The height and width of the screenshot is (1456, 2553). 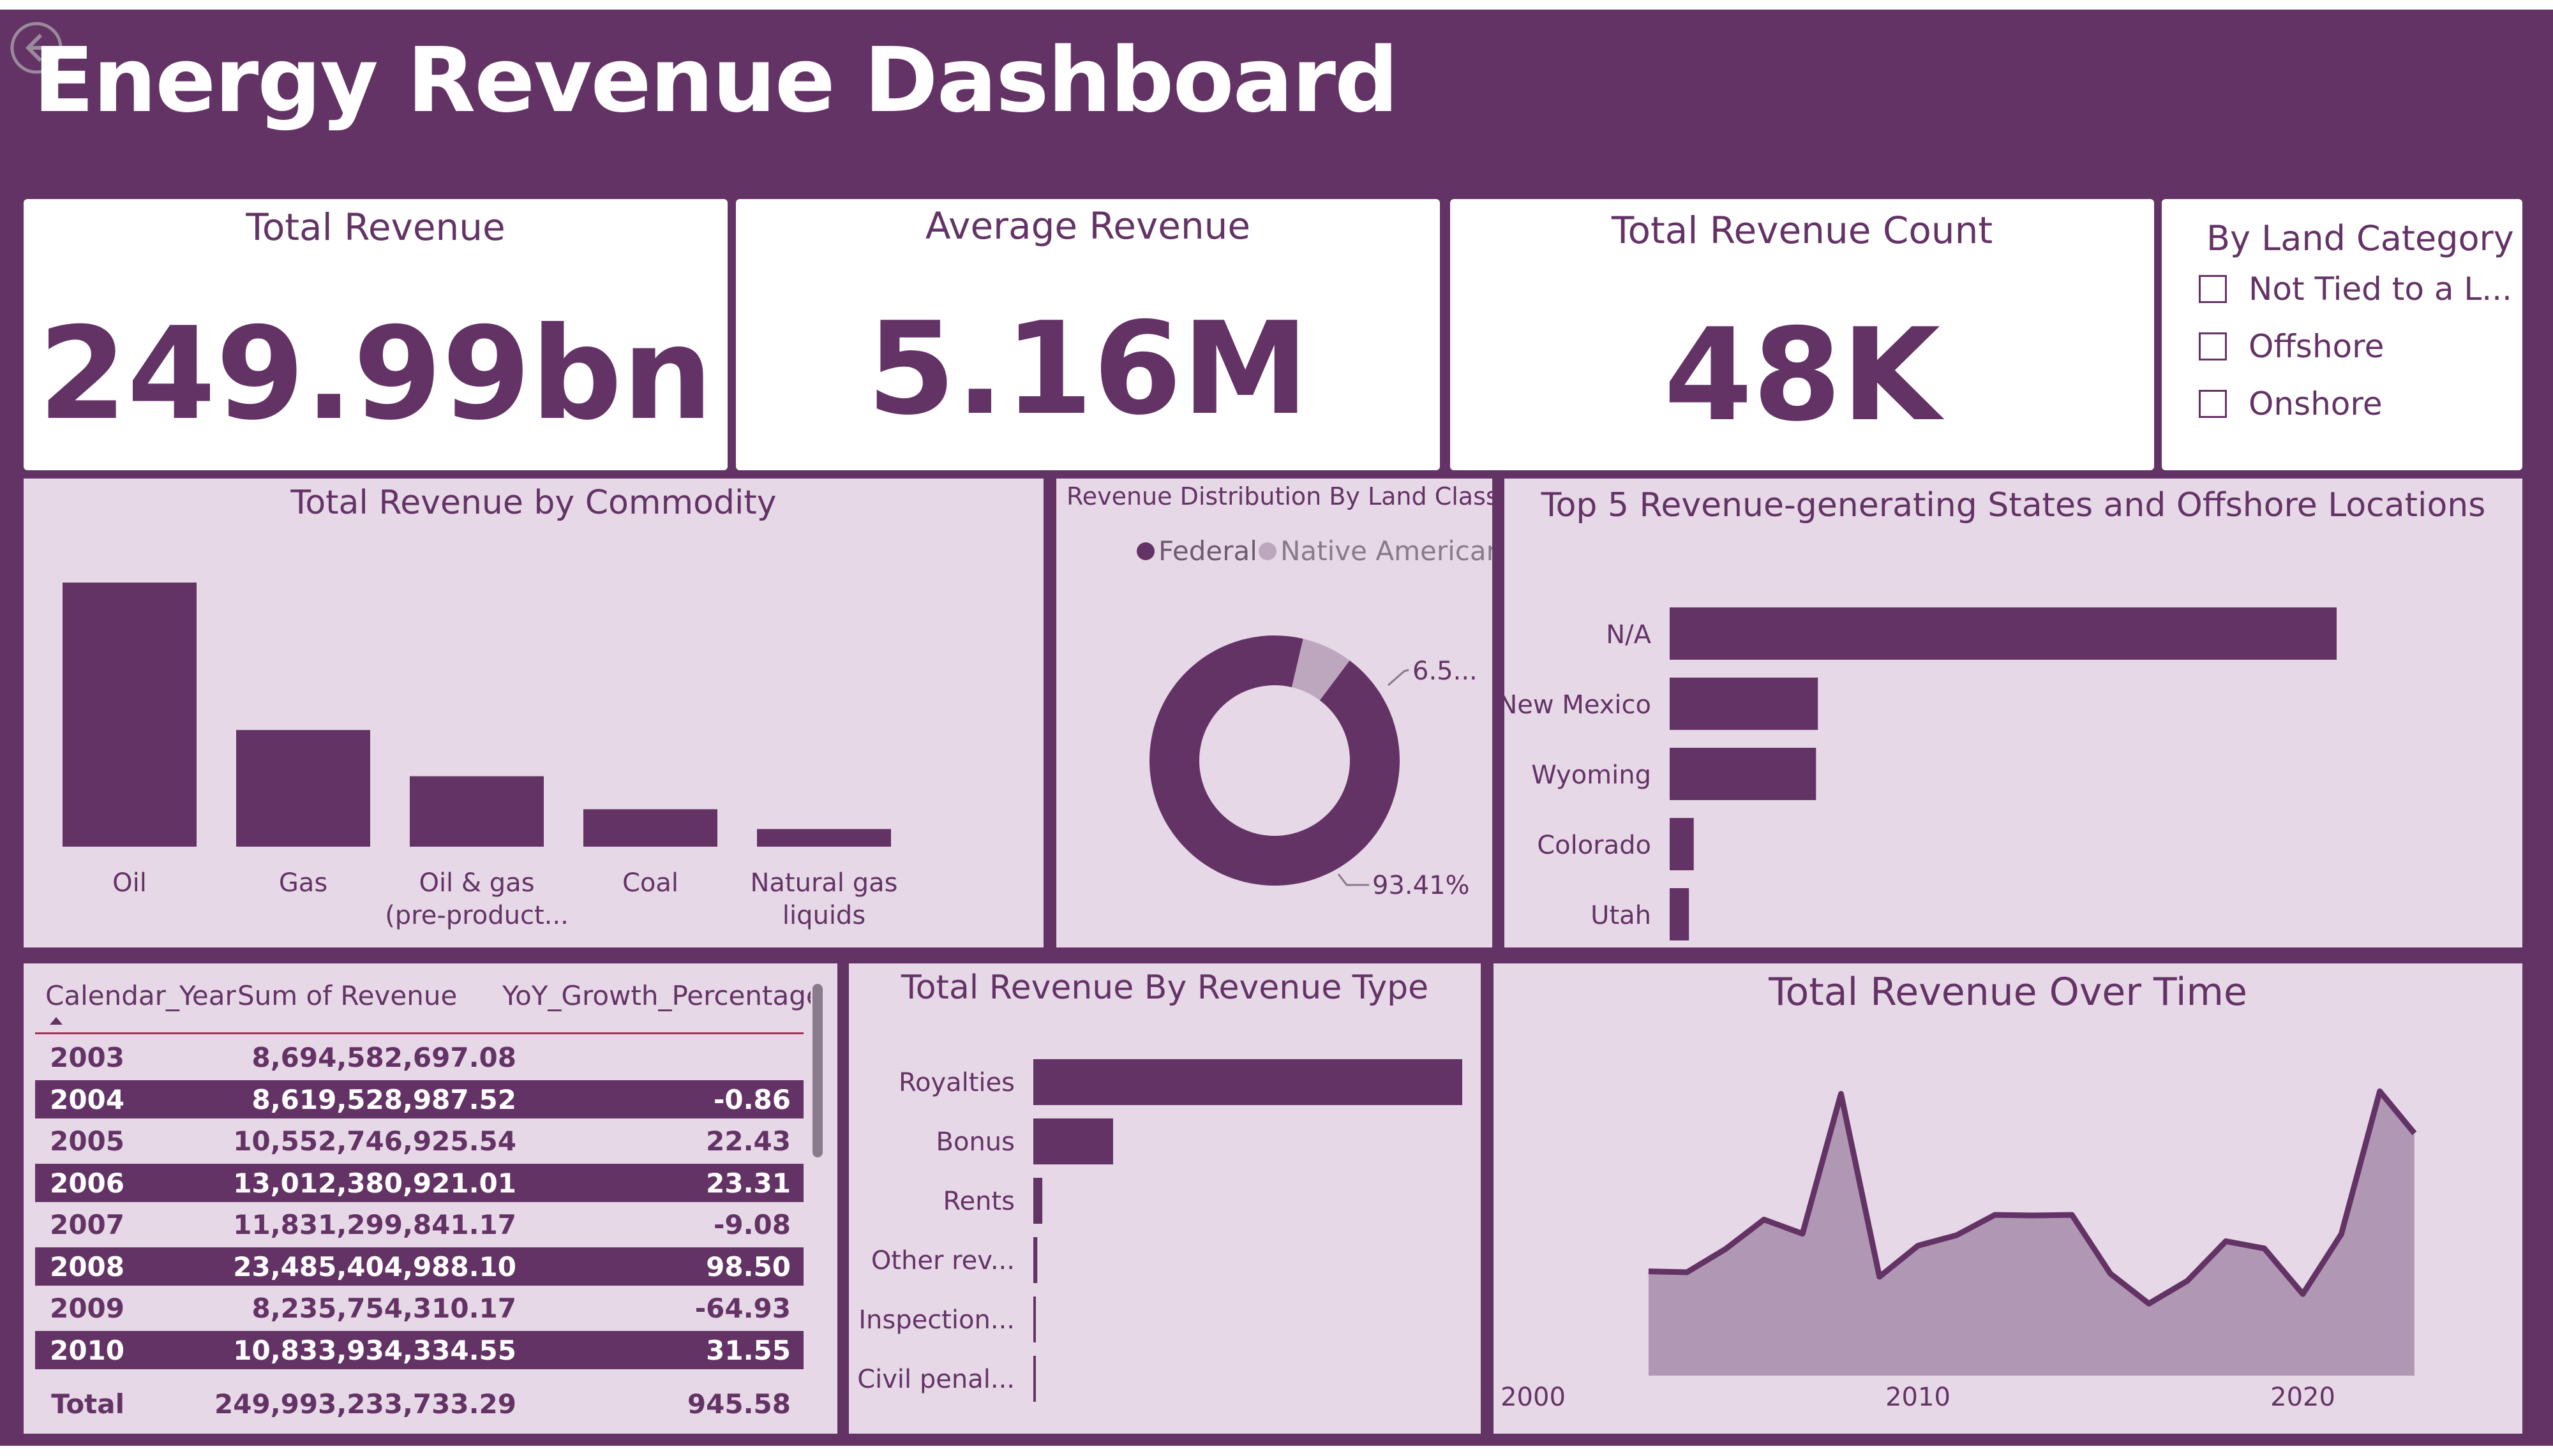 I want to click on category-label: Wyoming, so click(x=1591, y=775).